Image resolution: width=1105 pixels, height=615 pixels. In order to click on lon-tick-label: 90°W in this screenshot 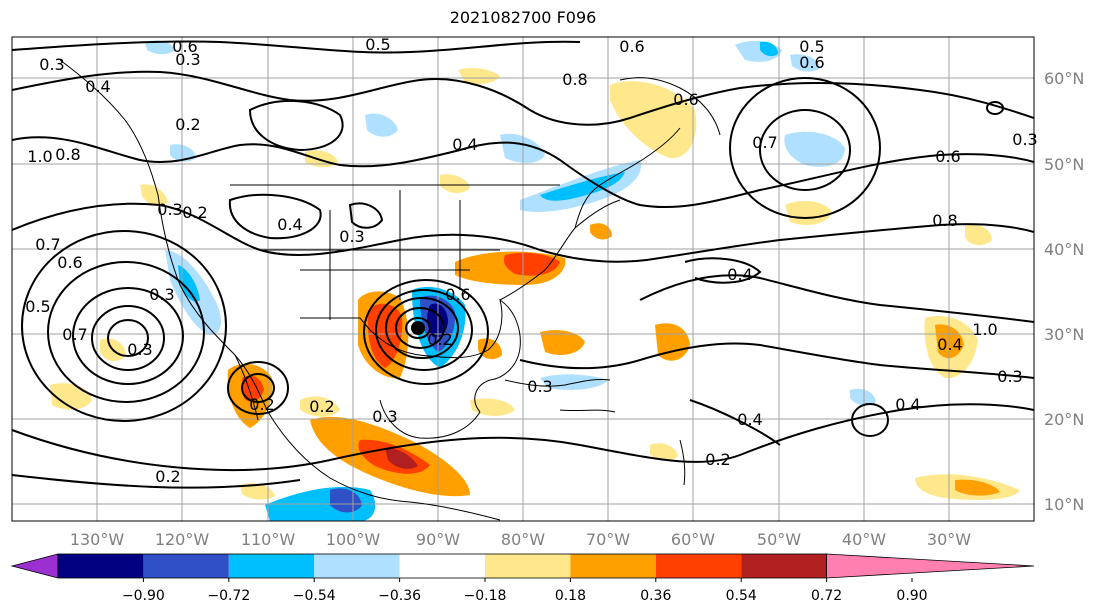, I will do `click(438, 539)`.